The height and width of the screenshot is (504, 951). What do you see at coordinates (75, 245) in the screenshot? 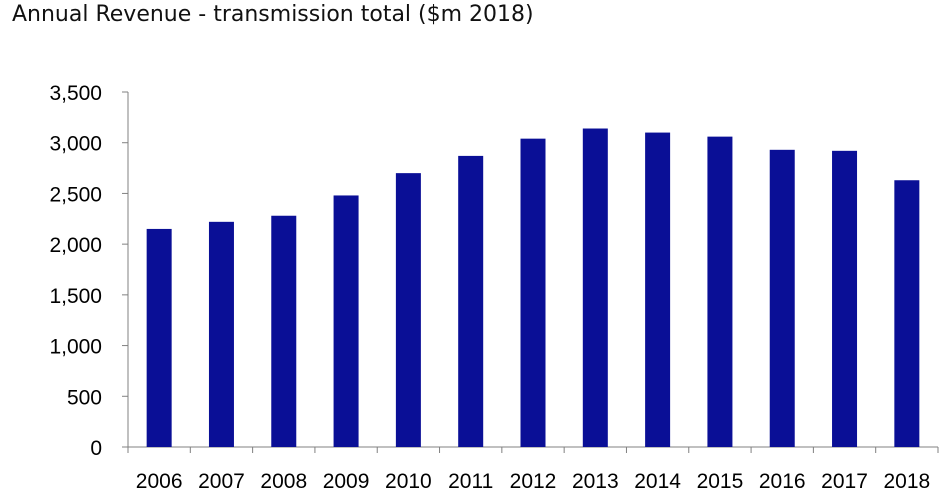
I see `y-tick-label: 2,000` at bounding box center [75, 245].